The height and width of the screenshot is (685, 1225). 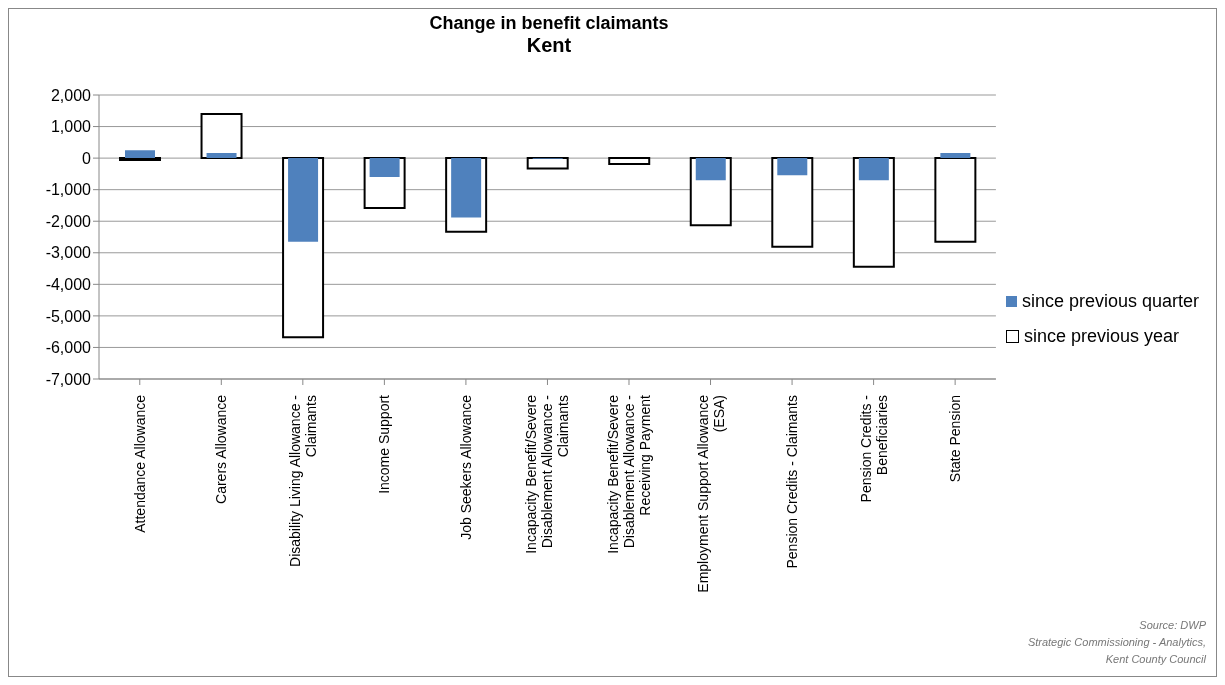 I want to click on chart-subtitle: Kent, so click(x=549, y=45).